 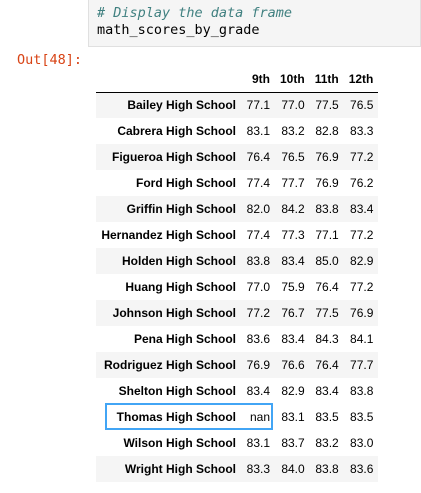 I want to click on table-cell: 85.0, so click(x=327, y=261).